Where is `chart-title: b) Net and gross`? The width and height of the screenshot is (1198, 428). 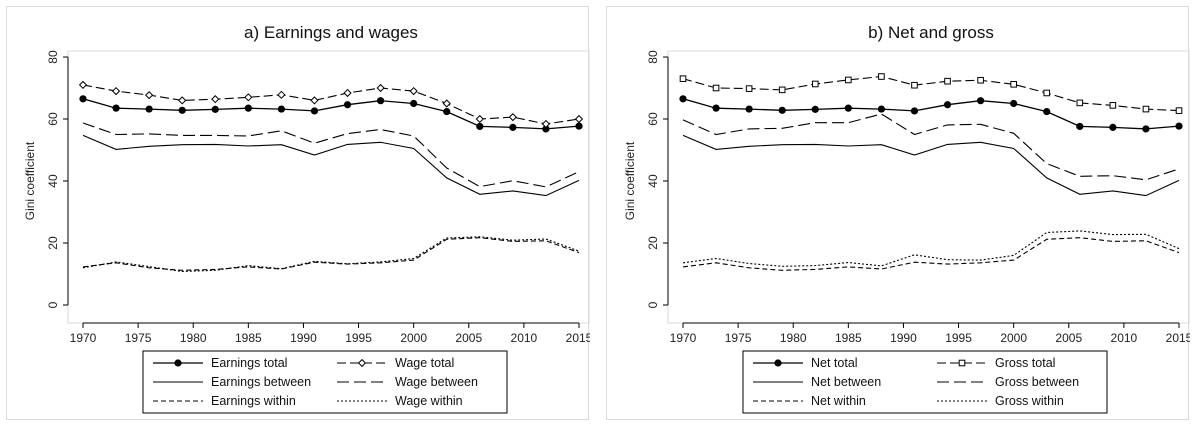
chart-title: b) Net and gross is located at coordinates (931, 32).